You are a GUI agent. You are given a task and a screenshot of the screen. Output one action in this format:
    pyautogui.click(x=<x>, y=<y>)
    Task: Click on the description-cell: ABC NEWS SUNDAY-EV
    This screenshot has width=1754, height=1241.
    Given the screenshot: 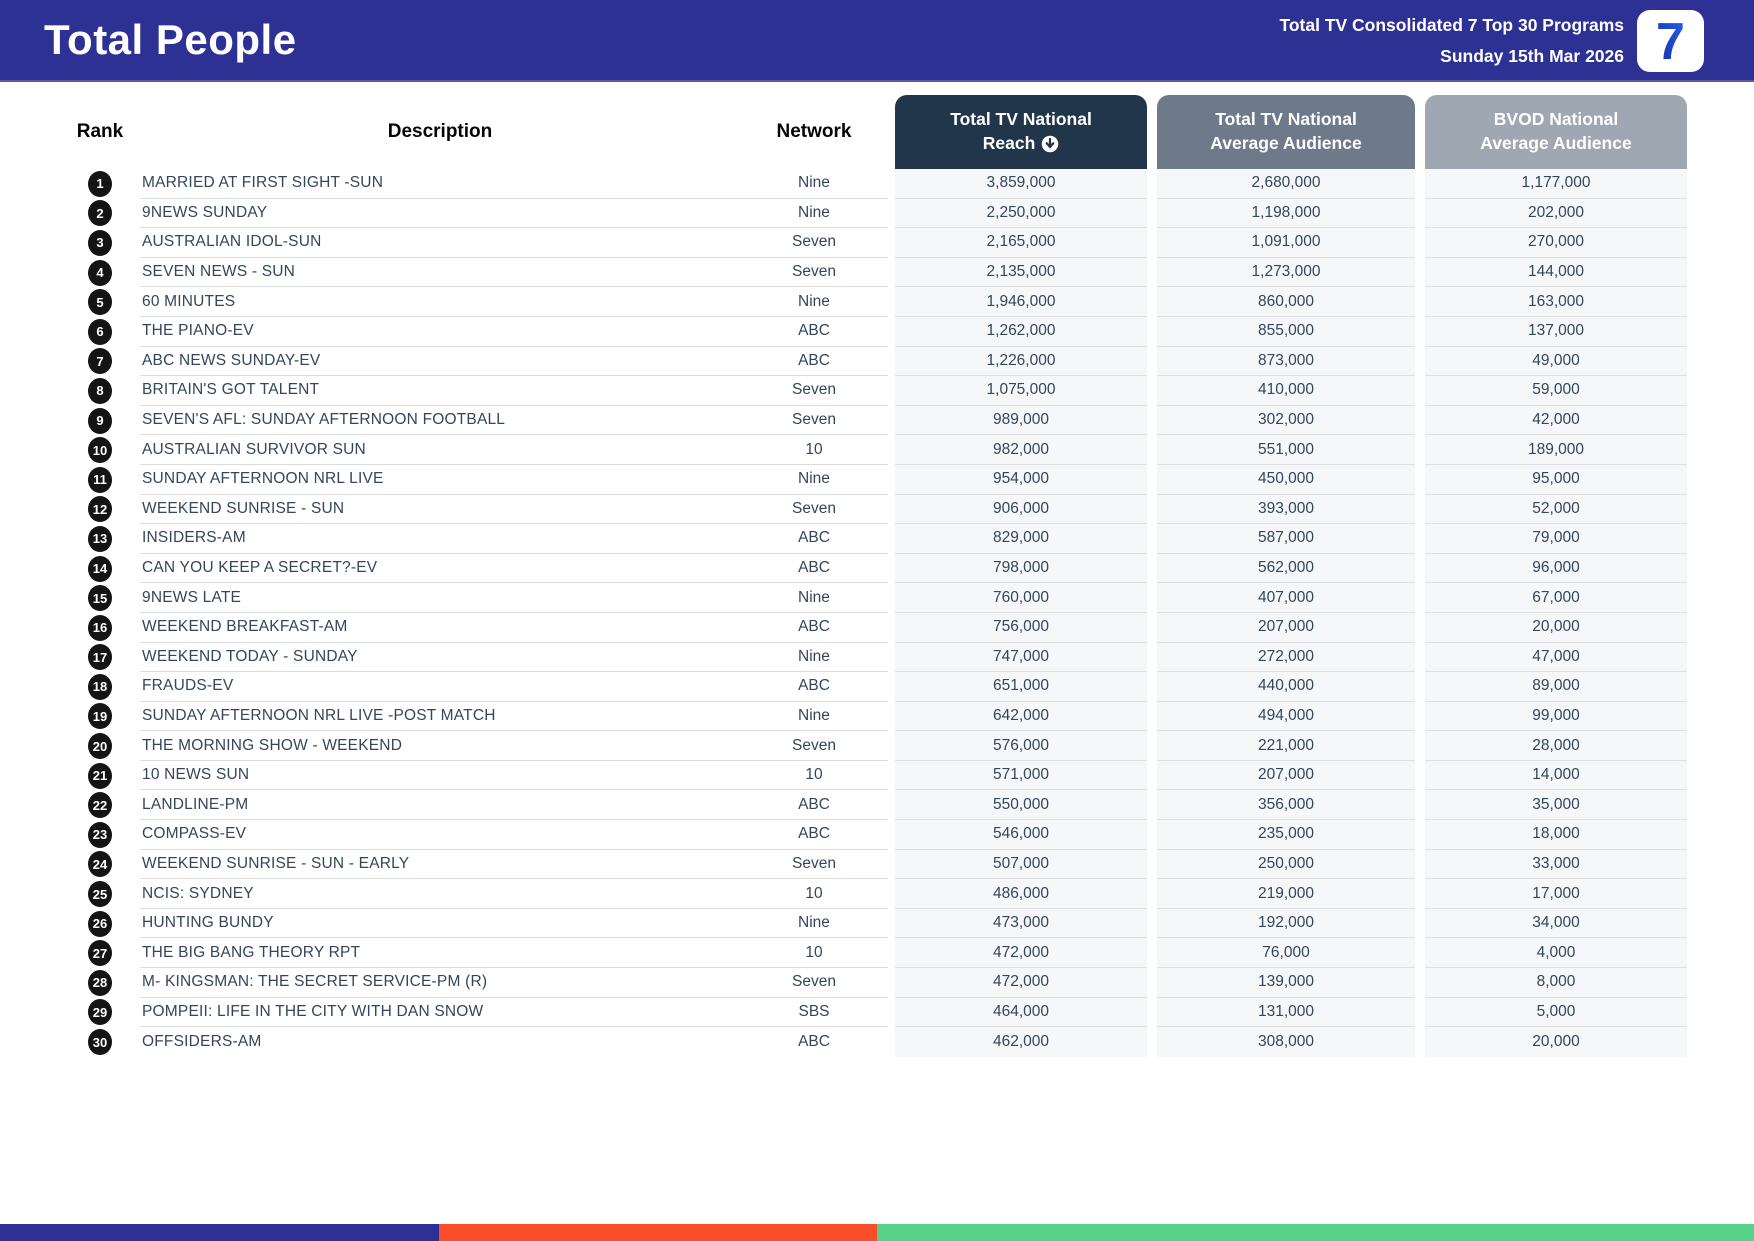 What is the action you would take?
    pyautogui.click(x=440, y=362)
    